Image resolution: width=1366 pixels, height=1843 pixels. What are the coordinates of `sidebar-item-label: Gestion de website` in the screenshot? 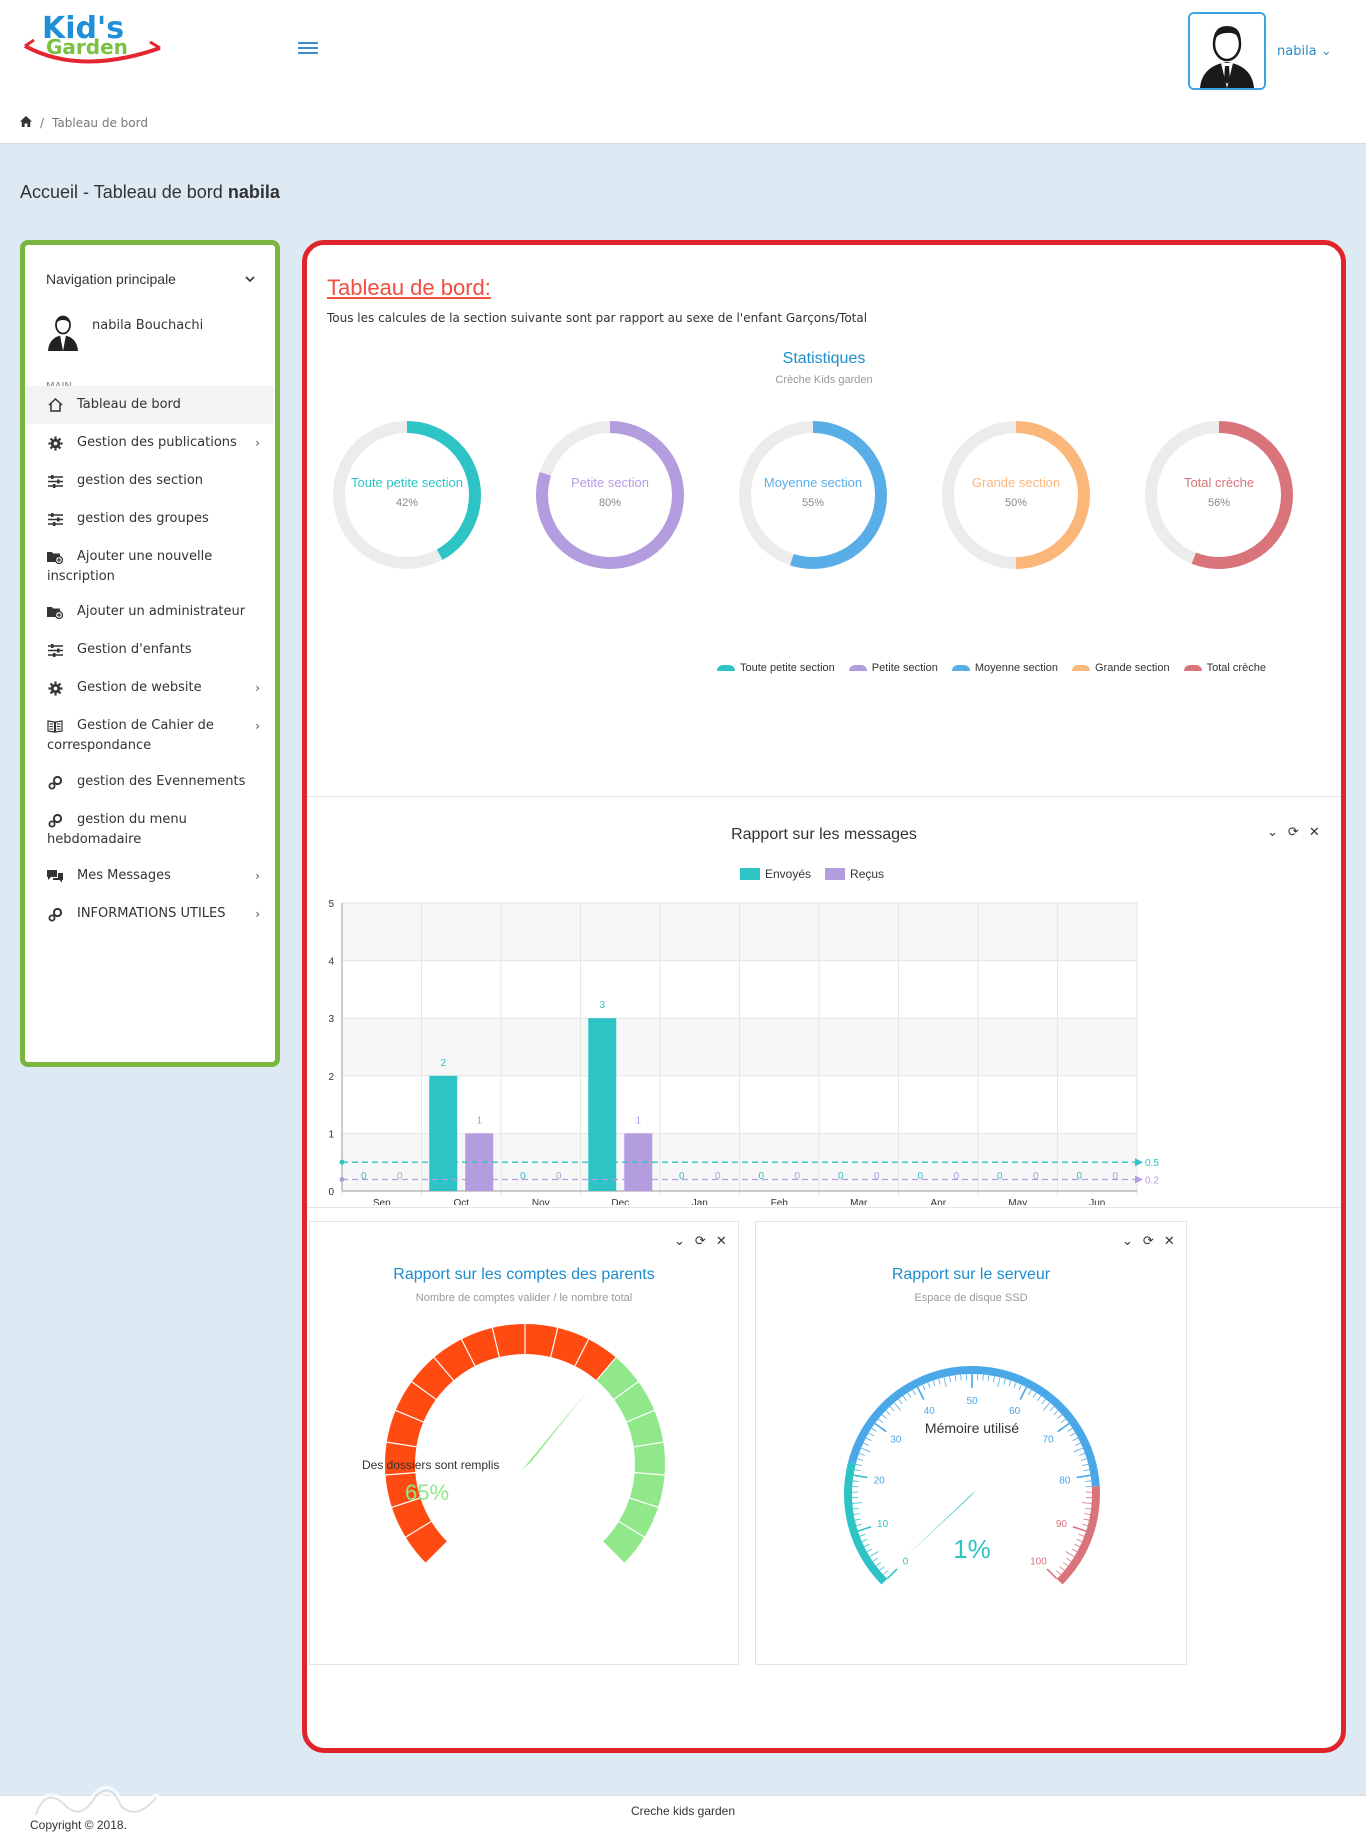 It's located at (139, 687).